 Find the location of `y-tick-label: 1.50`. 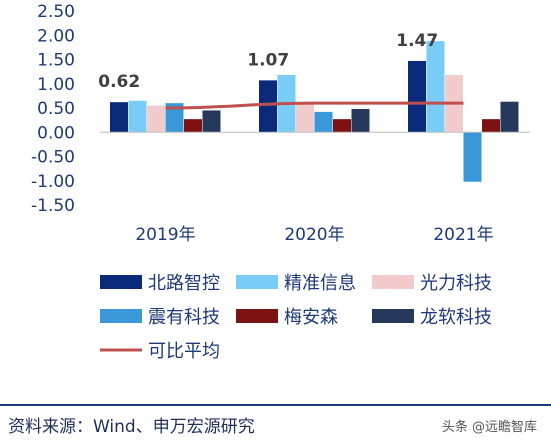

y-tick-label: 1.50 is located at coordinates (56, 61).